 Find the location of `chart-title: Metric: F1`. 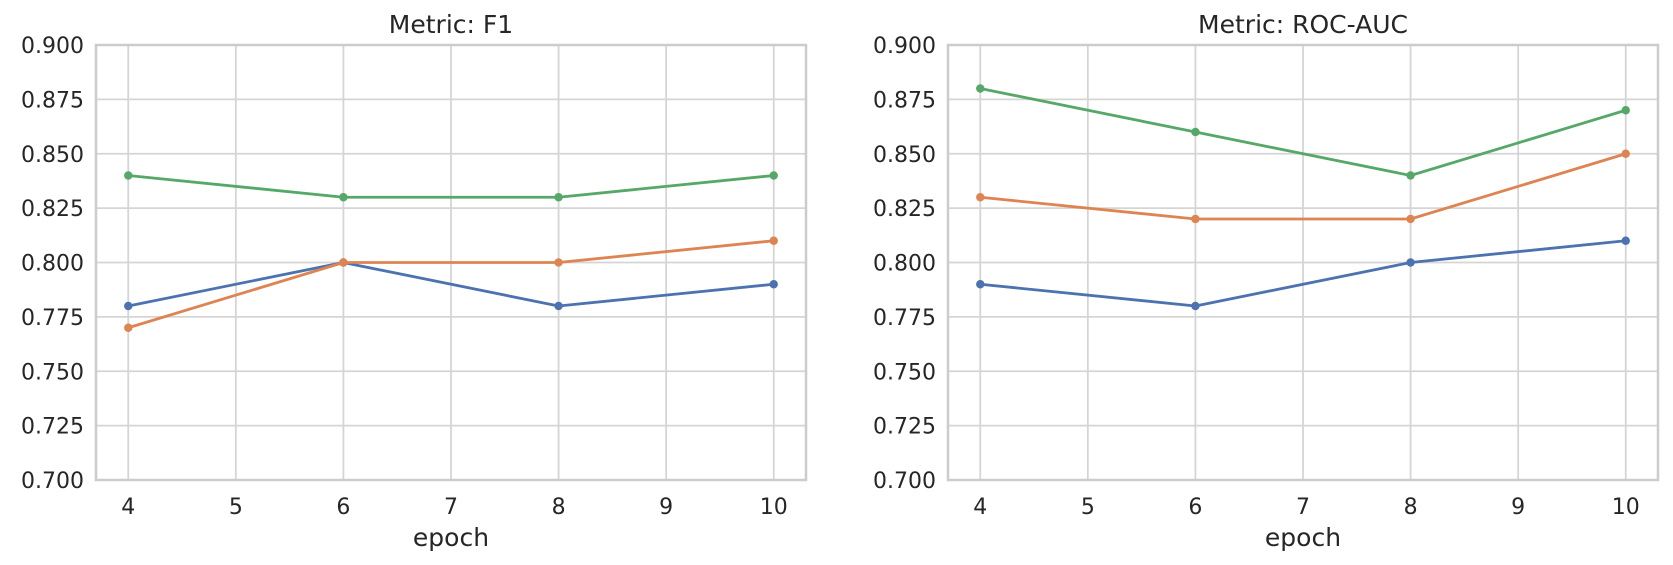

chart-title: Metric: F1 is located at coordinates (451, 24).